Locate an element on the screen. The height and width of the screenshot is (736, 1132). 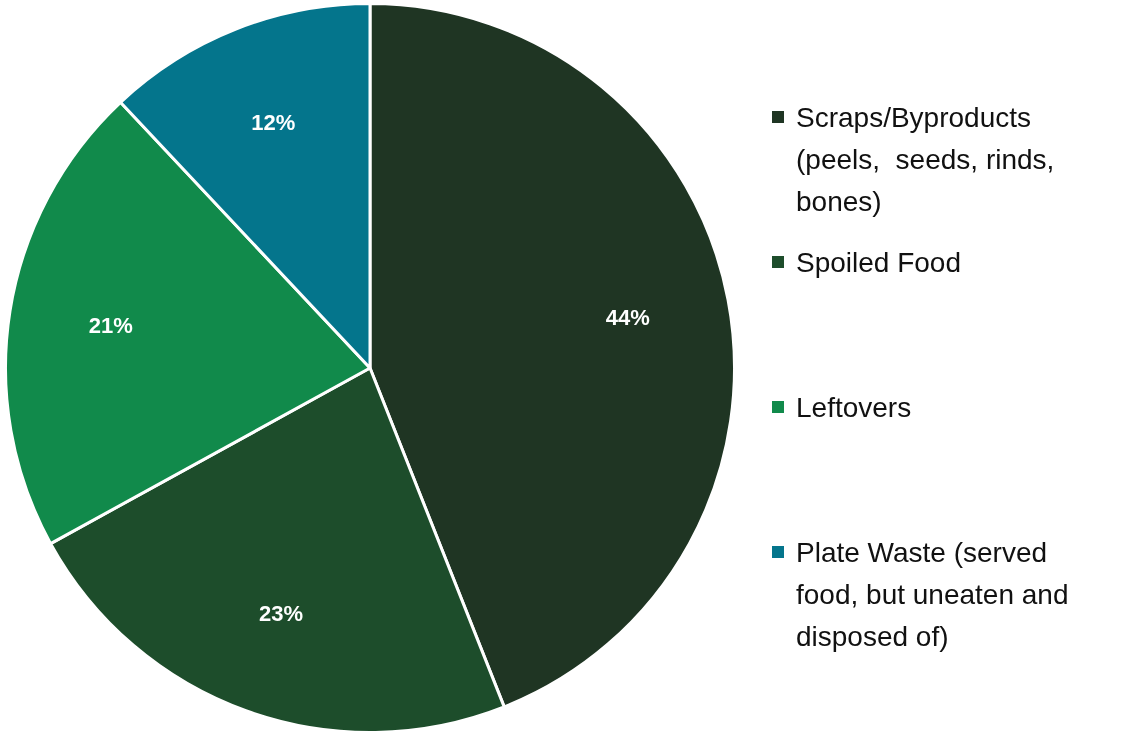
data-label: 23% is located at coordinates (281, 613).